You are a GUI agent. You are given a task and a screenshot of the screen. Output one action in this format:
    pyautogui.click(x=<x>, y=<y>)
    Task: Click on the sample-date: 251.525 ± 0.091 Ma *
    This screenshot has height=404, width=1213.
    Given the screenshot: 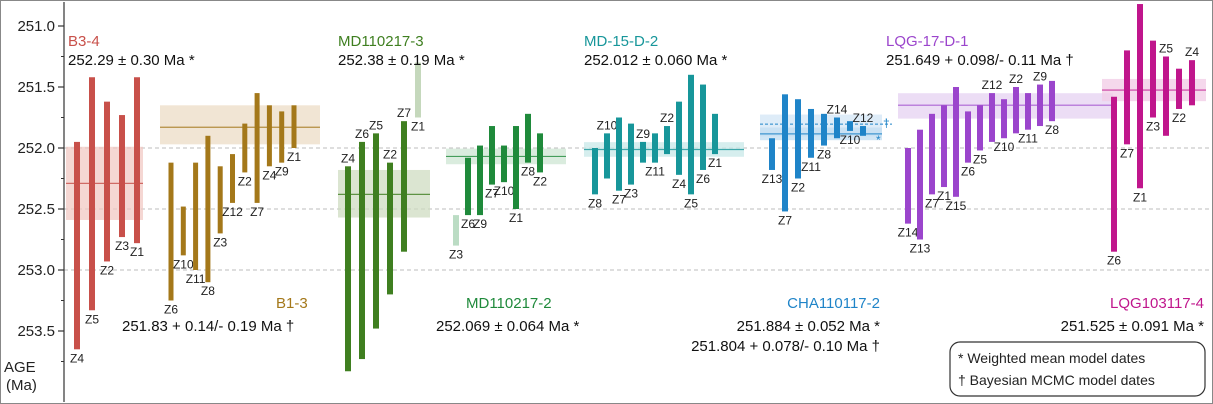 What is the action you would take?
    pyautogui.click(x=1132, y=326)
    